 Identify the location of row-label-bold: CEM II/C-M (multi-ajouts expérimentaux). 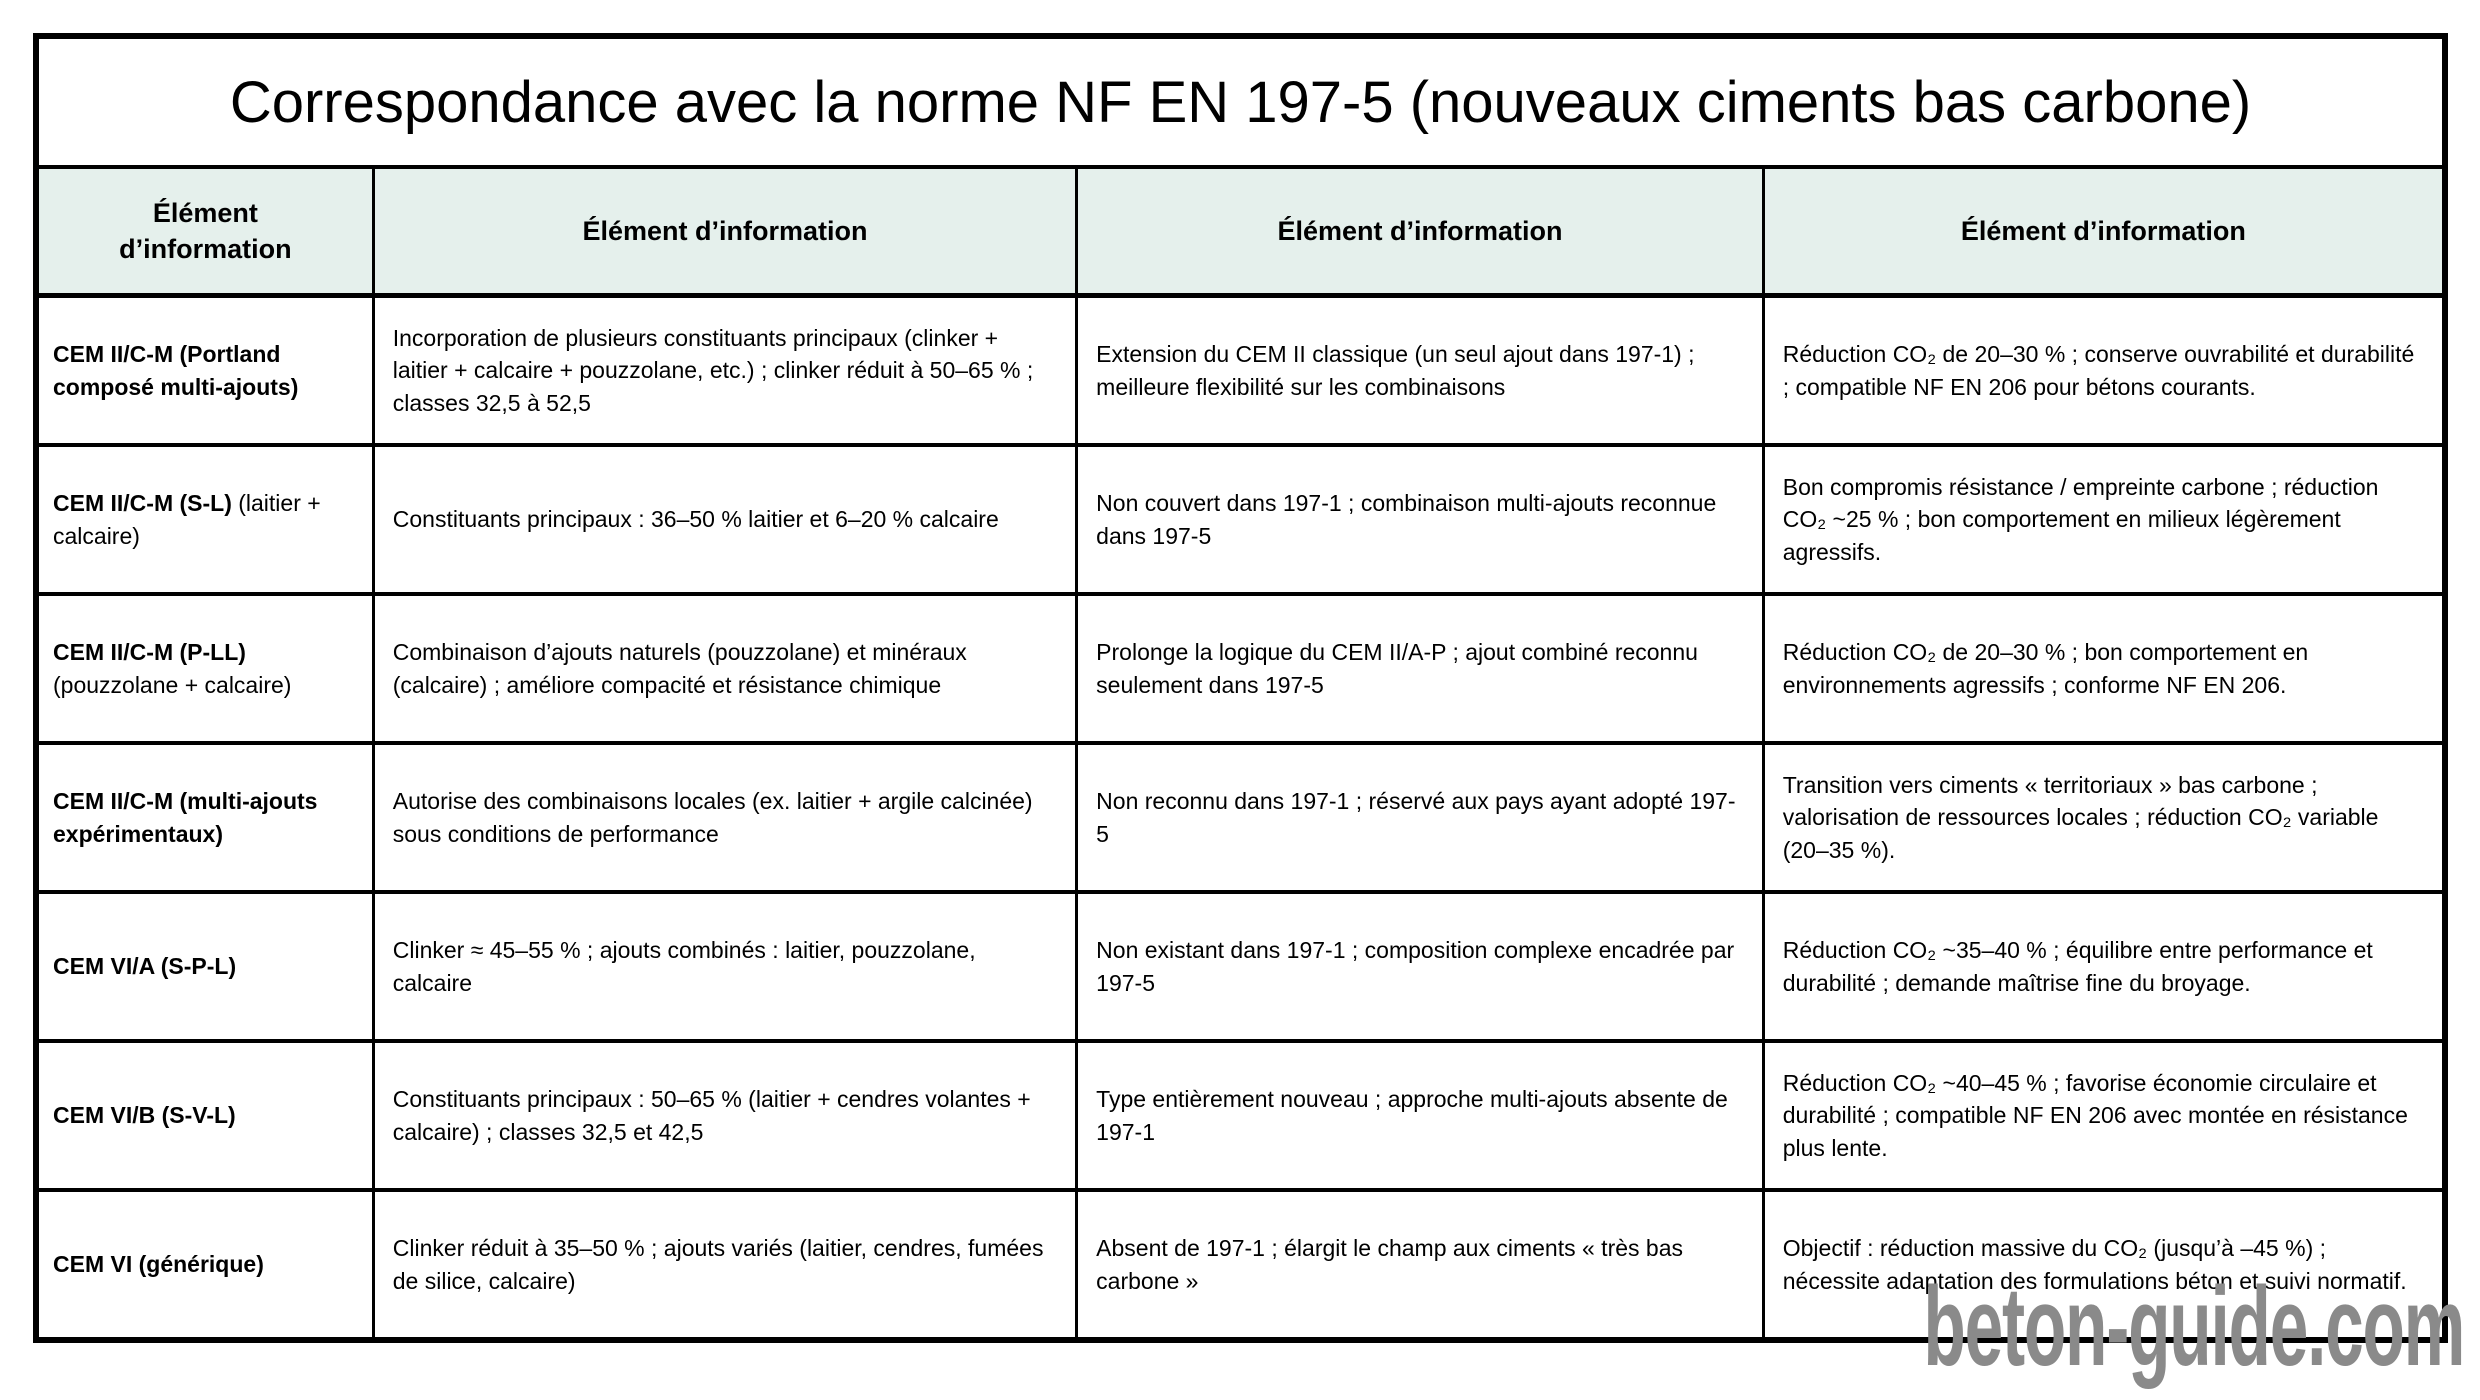
(185, 817).